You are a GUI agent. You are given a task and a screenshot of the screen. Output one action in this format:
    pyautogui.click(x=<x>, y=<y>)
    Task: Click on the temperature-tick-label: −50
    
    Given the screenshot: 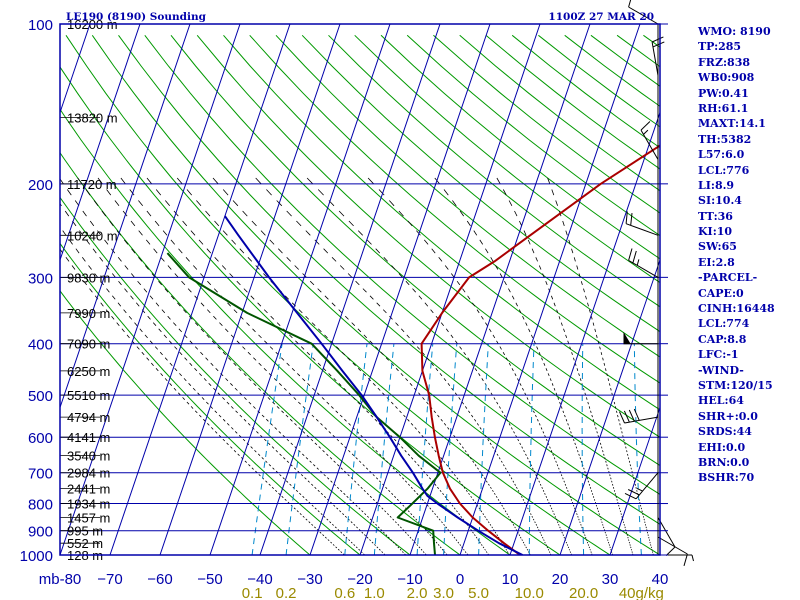 What is the action you would take?
    pyautogui.click(x=209, y=579)
    